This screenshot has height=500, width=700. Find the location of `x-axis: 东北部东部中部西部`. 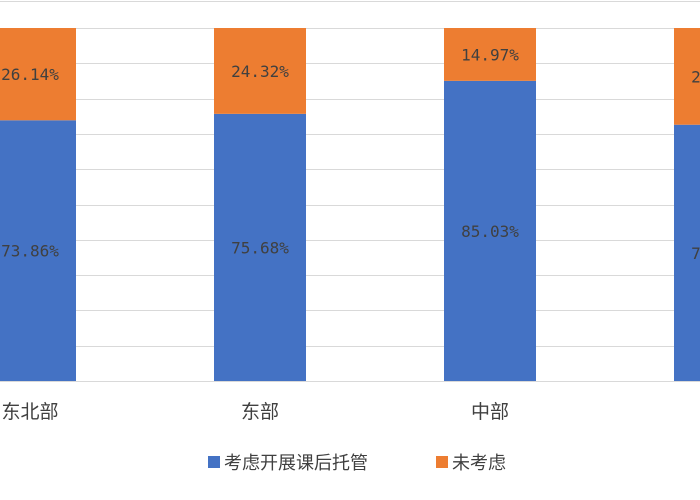

x-axis: 东北部东部中部西部 is located at coordinates (255, 412).